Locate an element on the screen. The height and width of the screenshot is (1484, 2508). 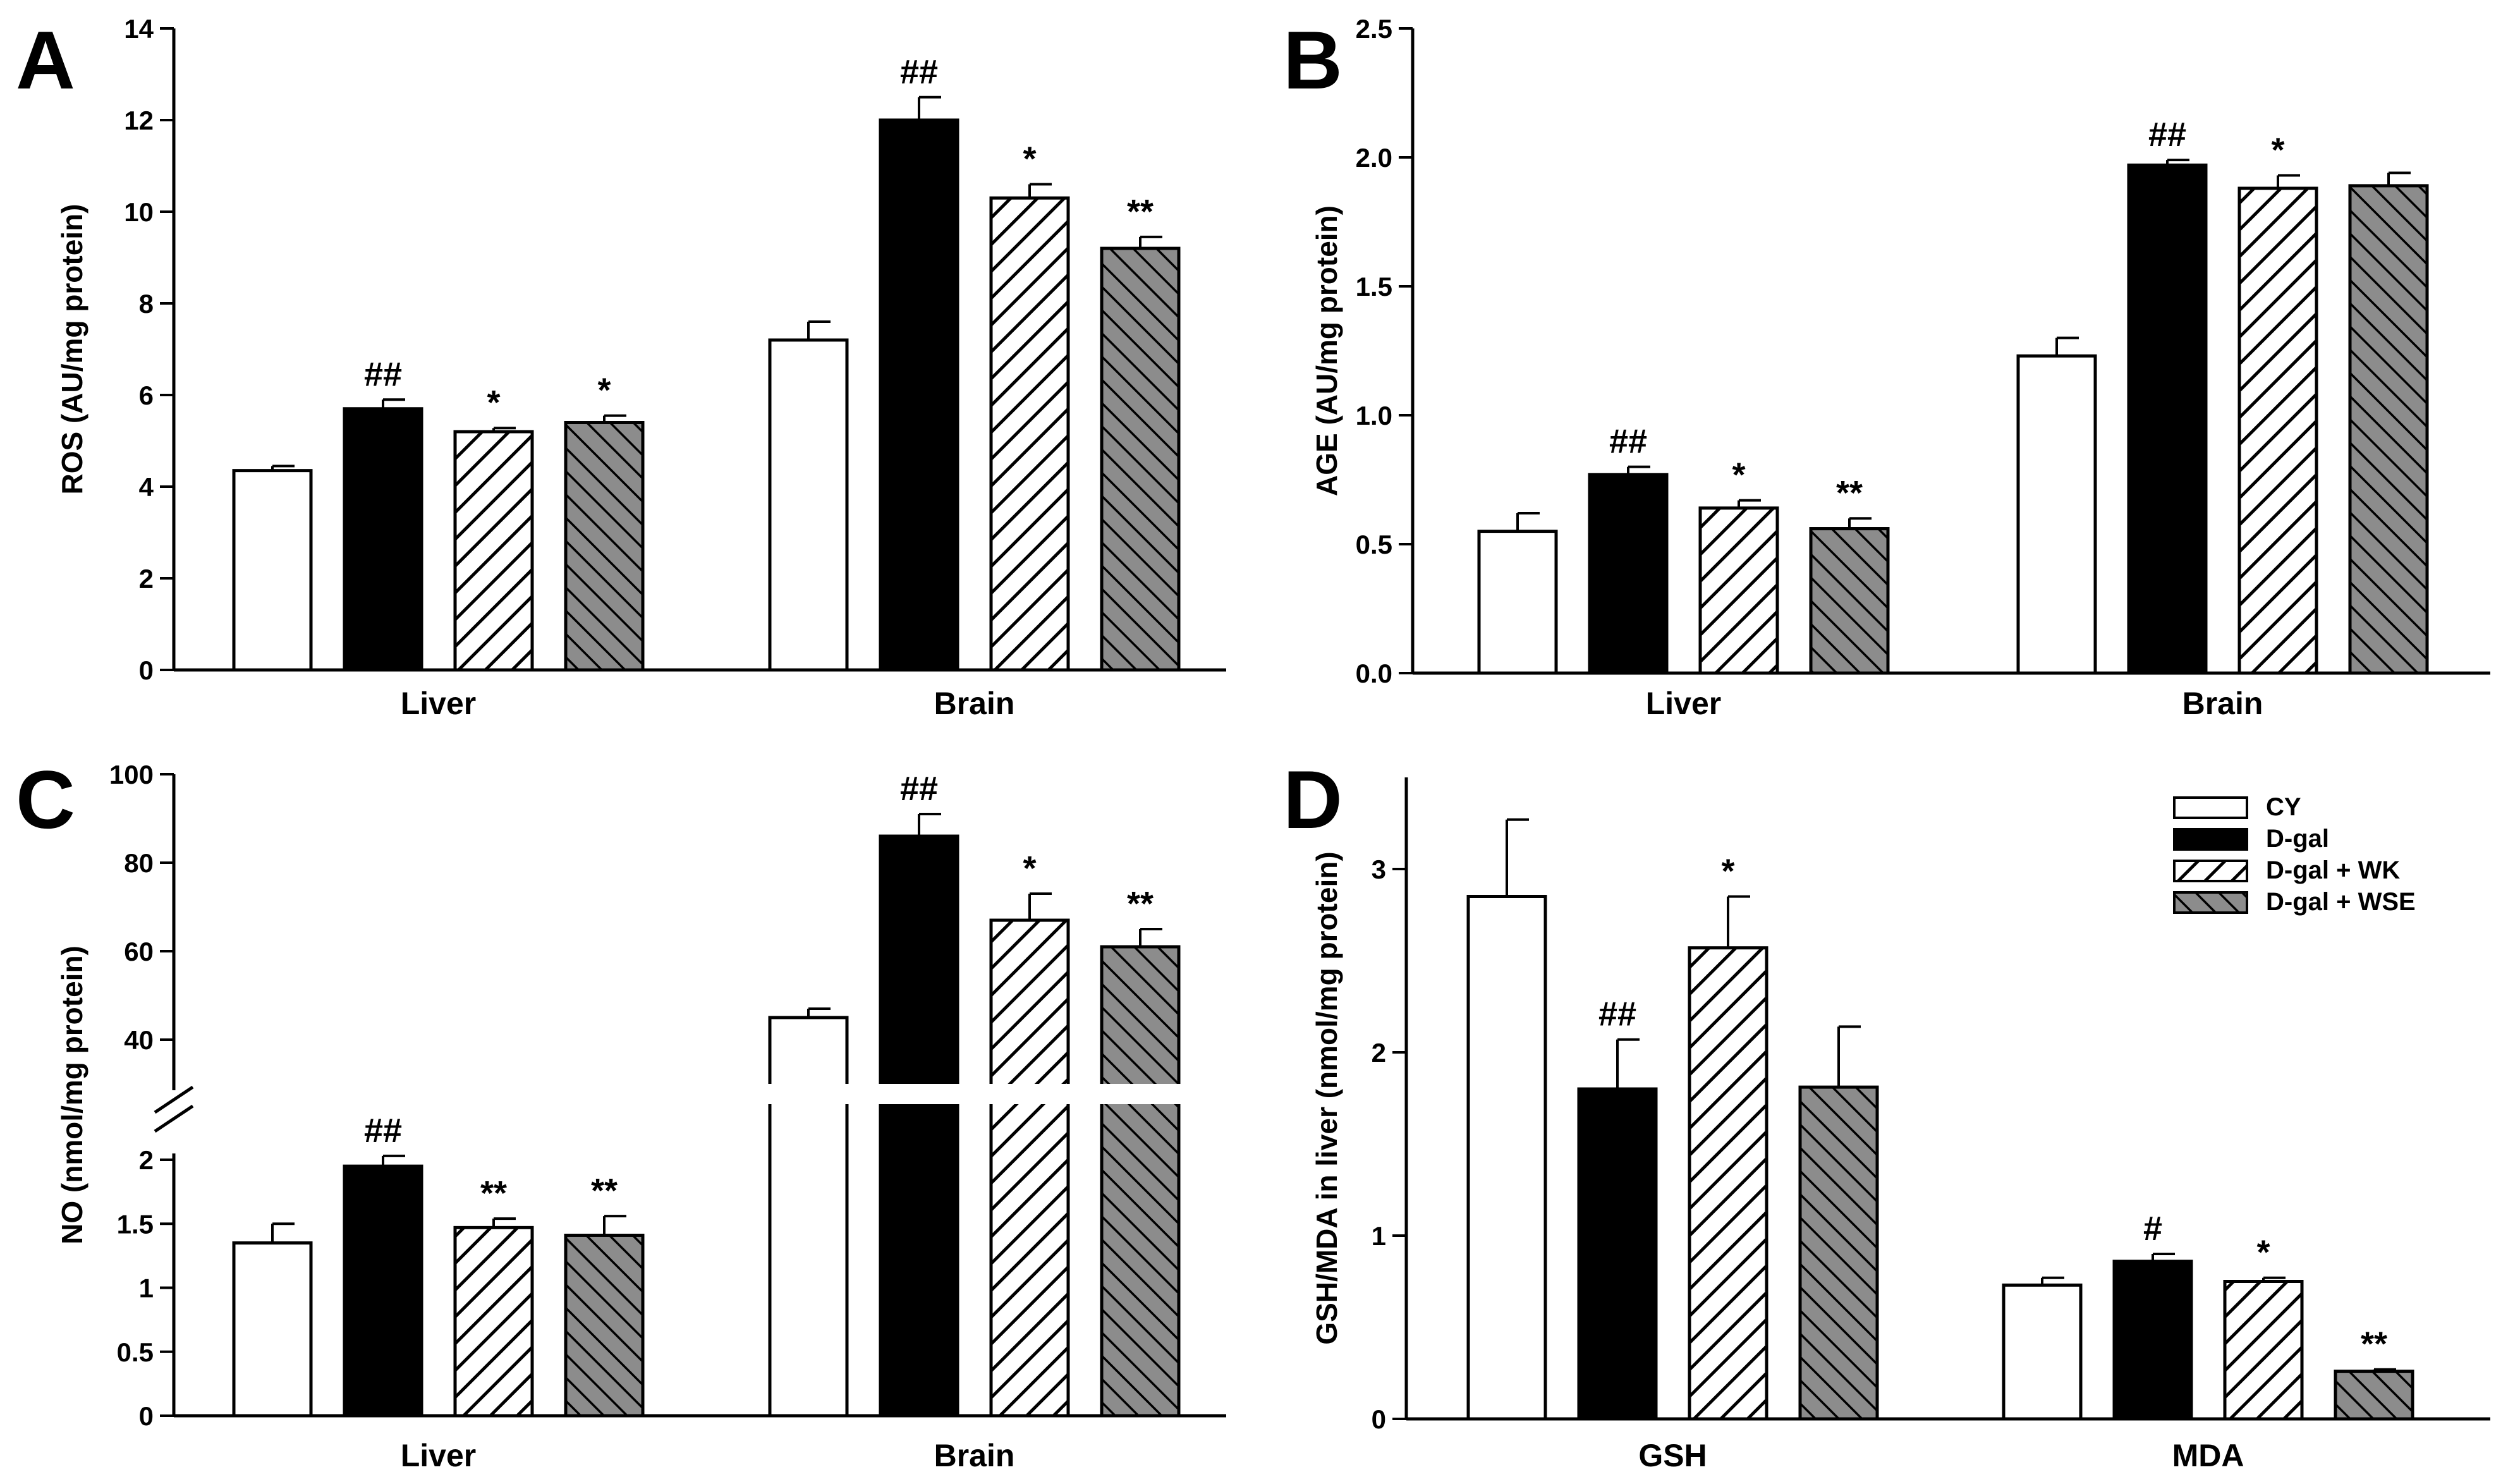
bar-gsh-d-gal-wse is located at coordinates (1838, 1253).